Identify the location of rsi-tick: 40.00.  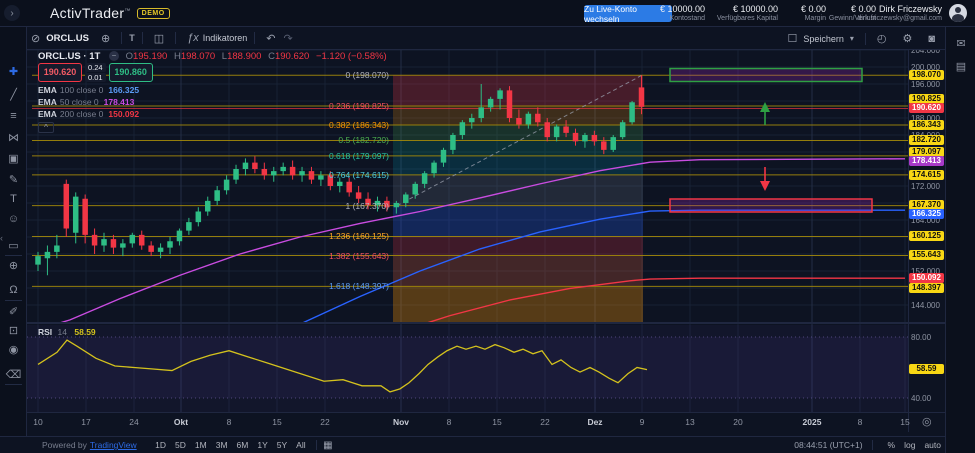
(921, 398).